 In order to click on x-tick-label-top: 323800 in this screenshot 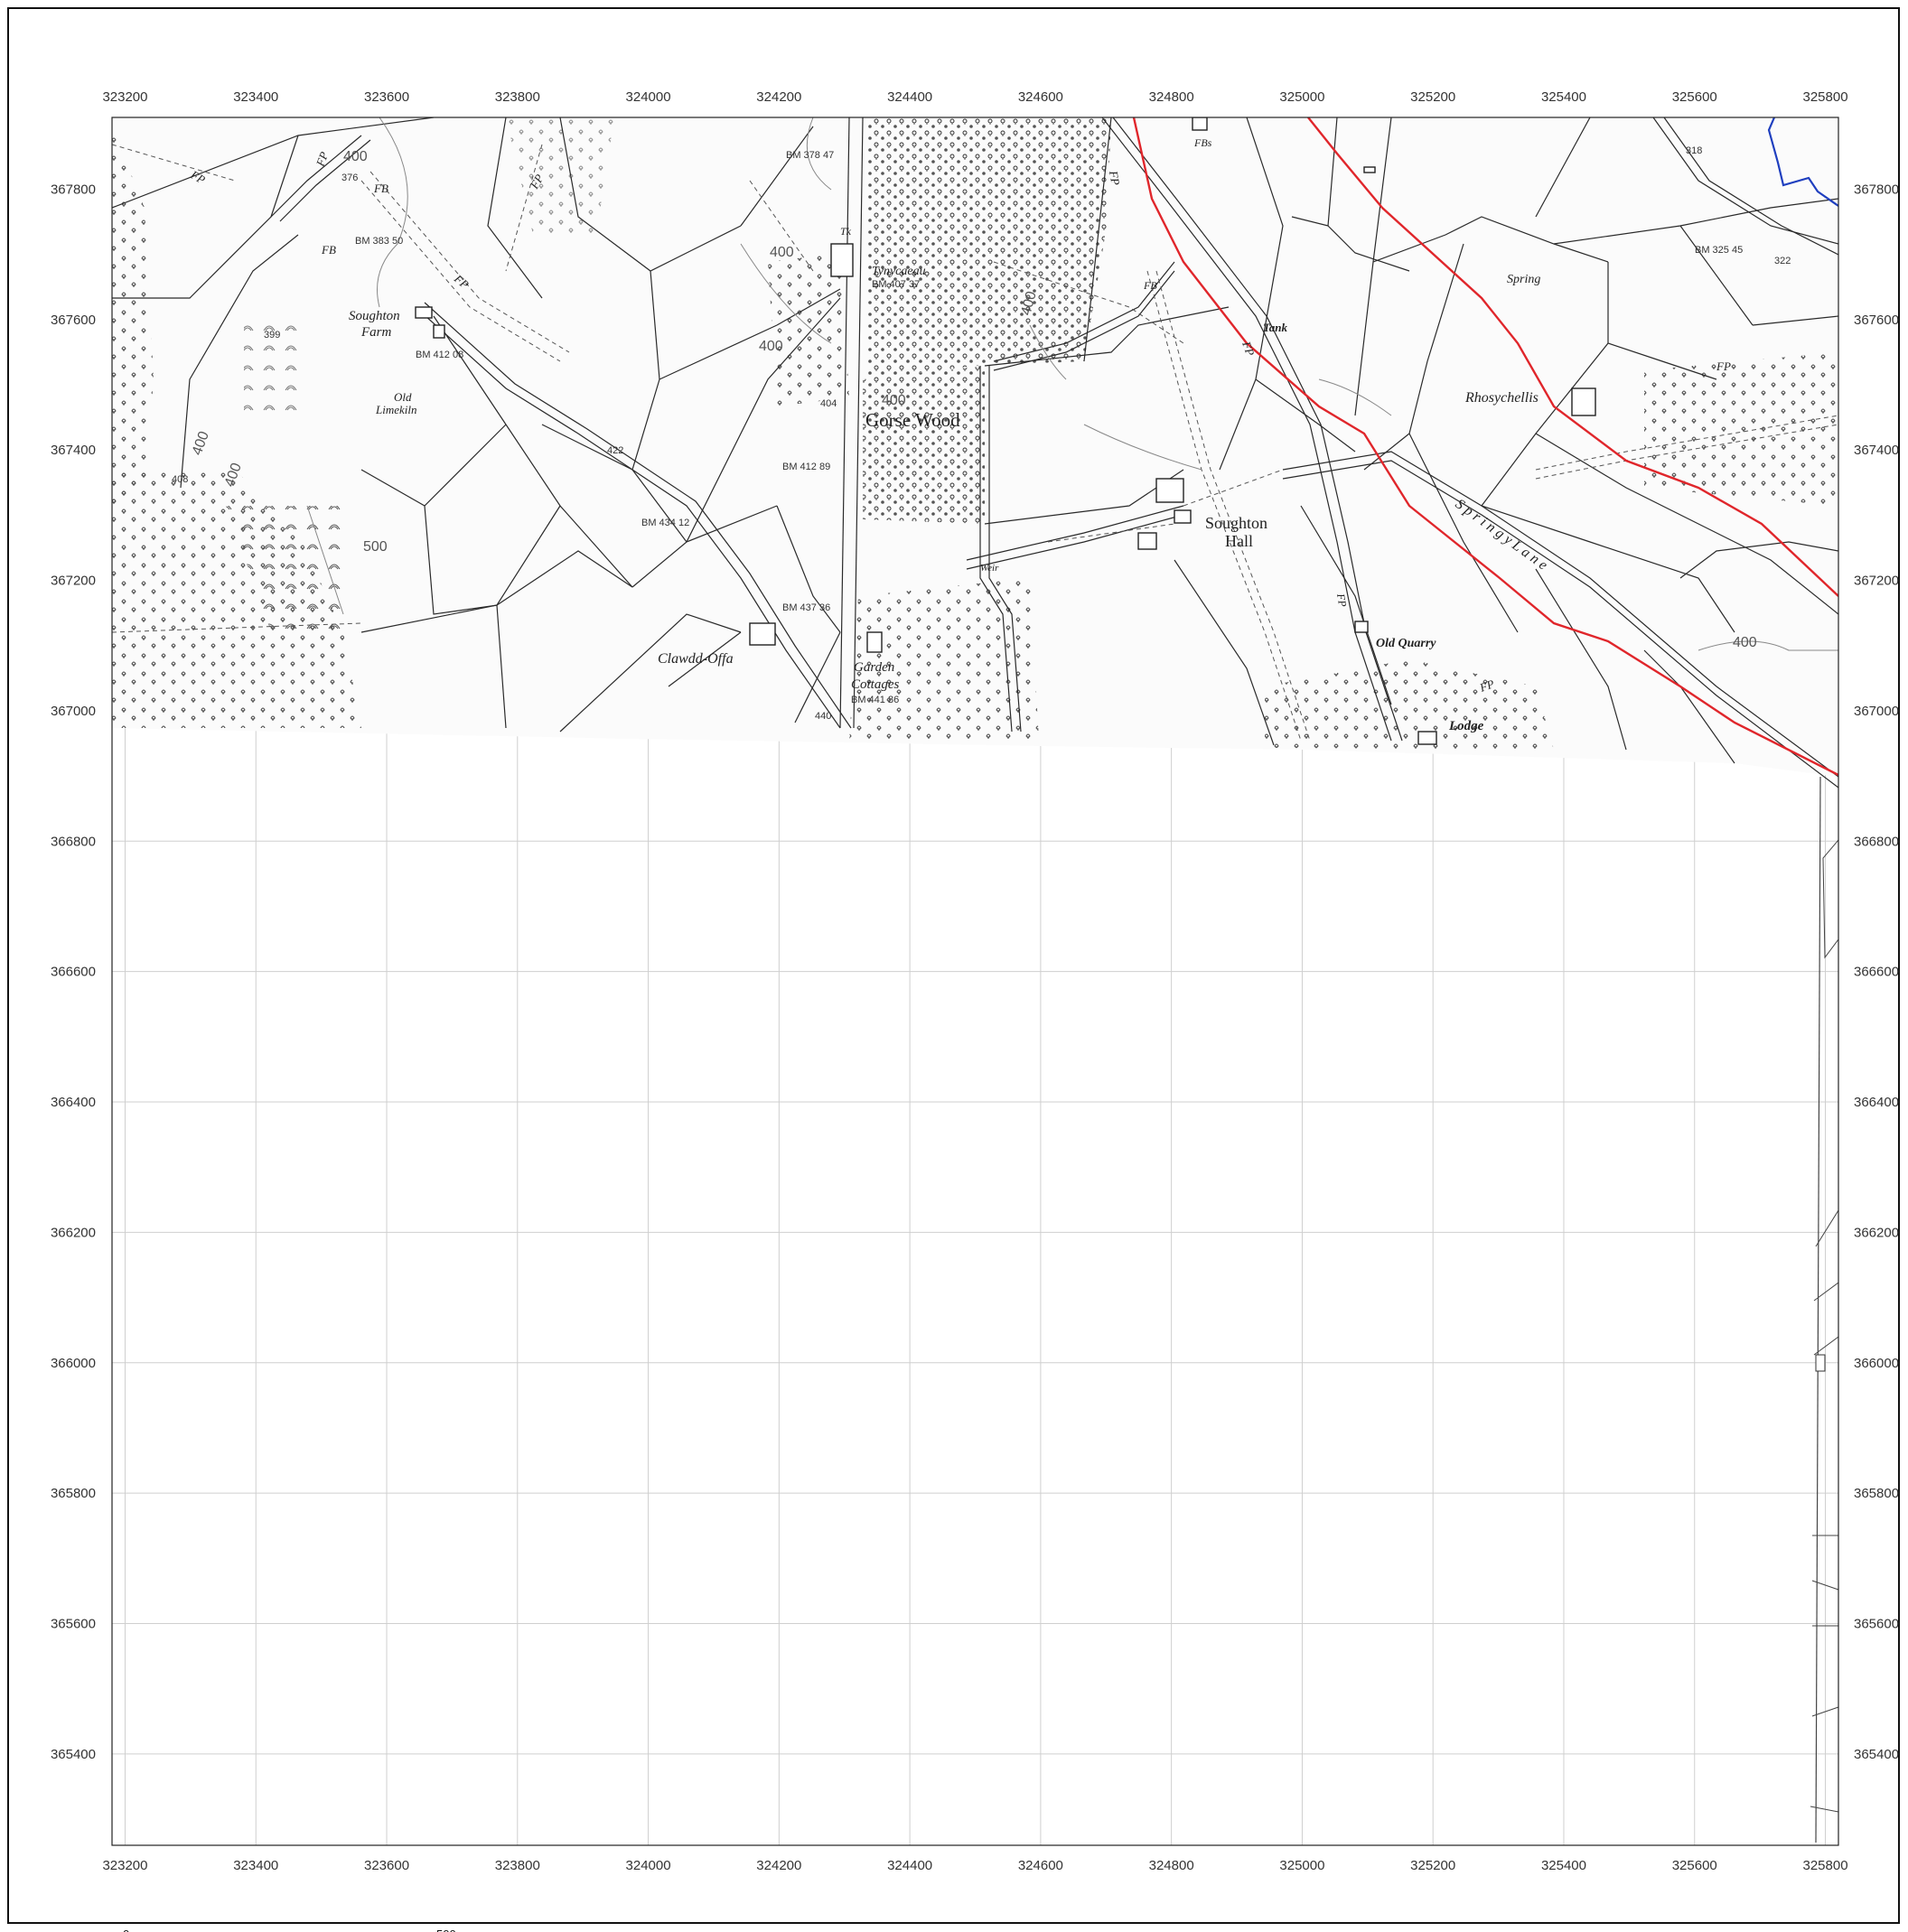, I will do `click(517, 97)`.